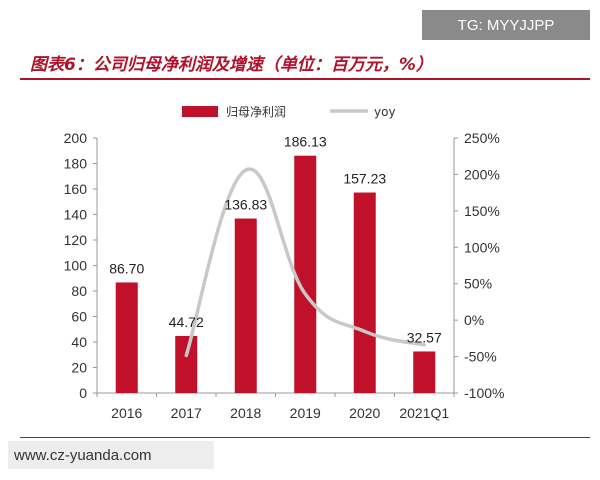 The width and height of the screenshot is (600, 480). Describe the element at coordinates (231, 65) in the screenshot. I see `chart-title: 图表6：公司归母净利润及增速（单位：百万元，%）` at that location.